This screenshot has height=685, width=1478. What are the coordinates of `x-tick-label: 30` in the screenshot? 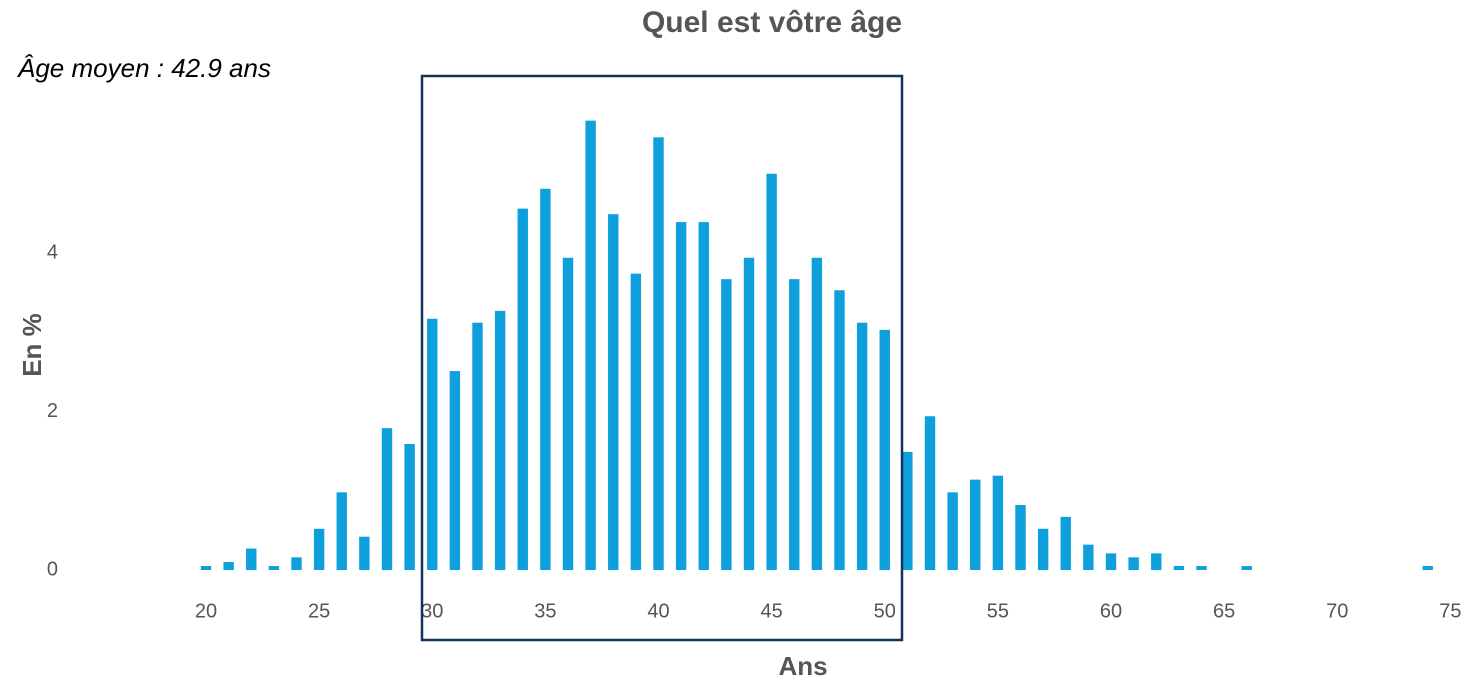 It's located at (432, 611).